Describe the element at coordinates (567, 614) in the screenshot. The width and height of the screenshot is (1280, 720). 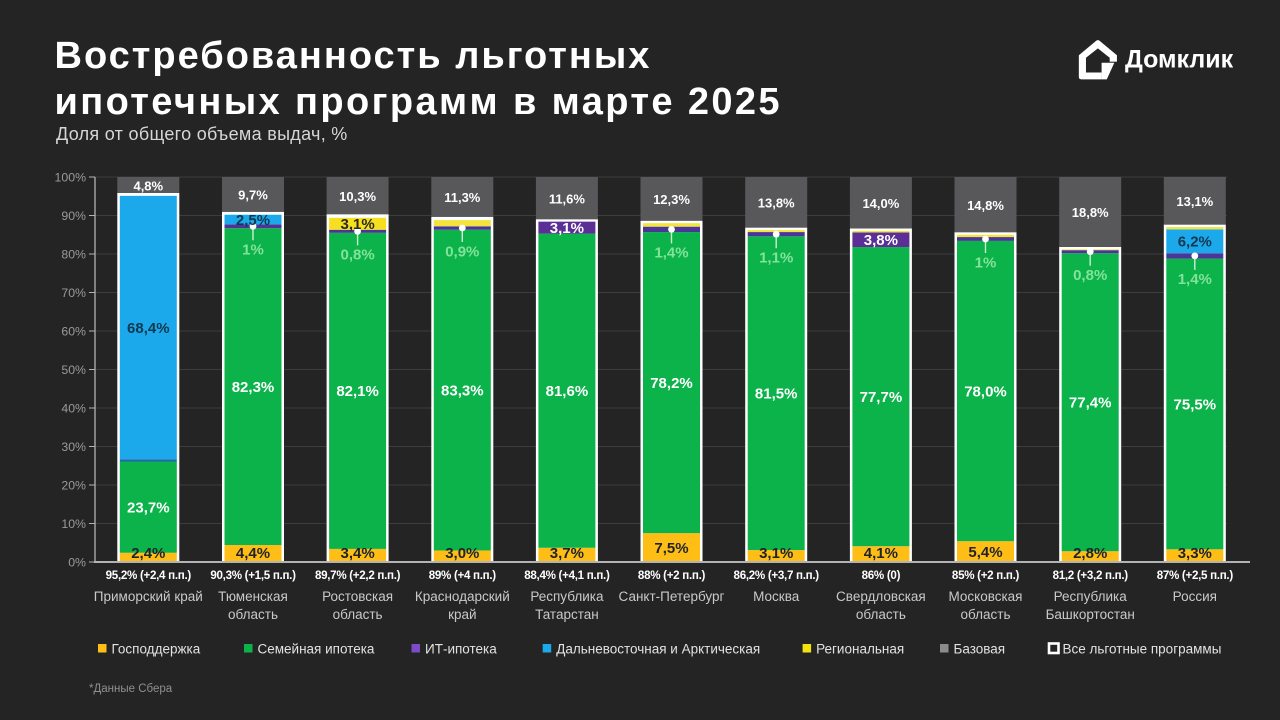
I see `svg-text: Татарстан` at that location.